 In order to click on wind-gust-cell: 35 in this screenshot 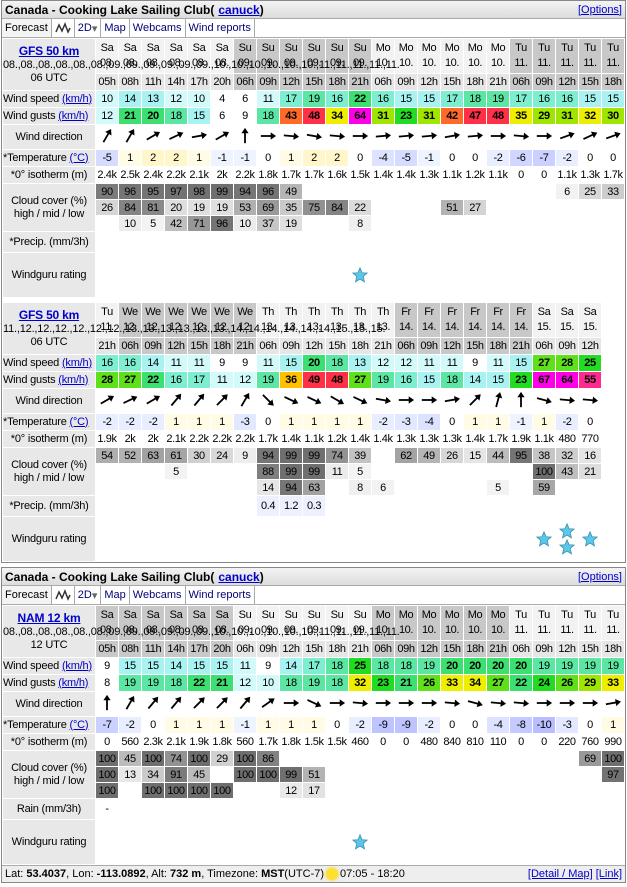, I will do `click(521, 116)`.